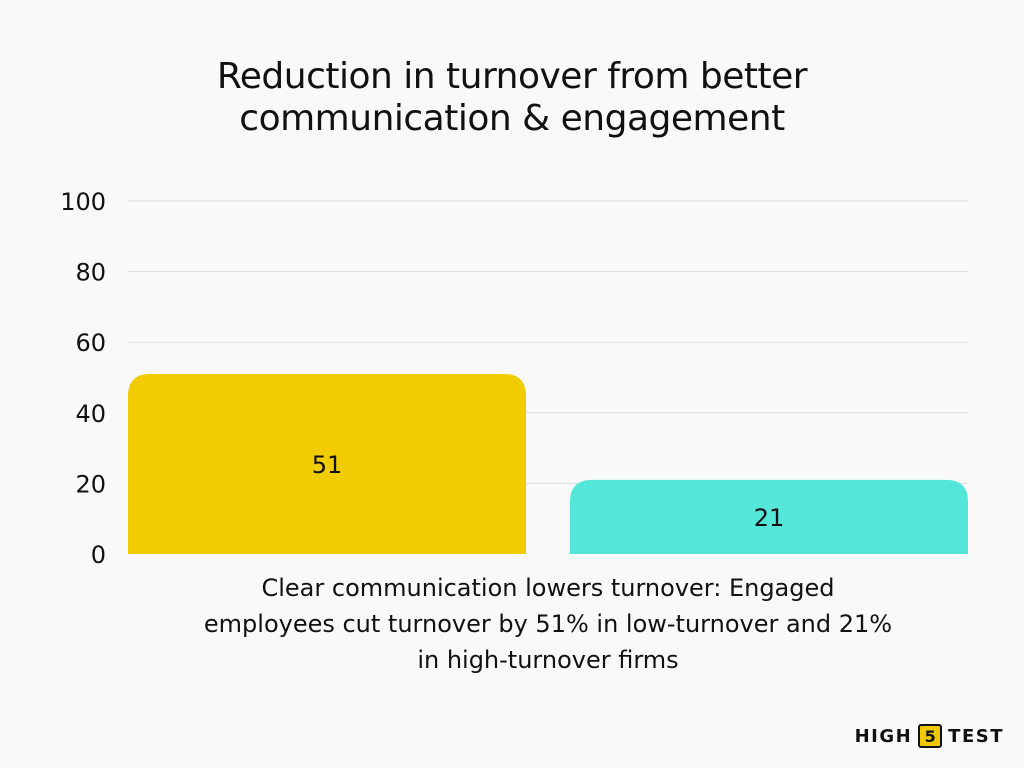 The width and height of the screenshot is (1024, 768). I want to click on bar-value-label: 21, so click(769, 518).